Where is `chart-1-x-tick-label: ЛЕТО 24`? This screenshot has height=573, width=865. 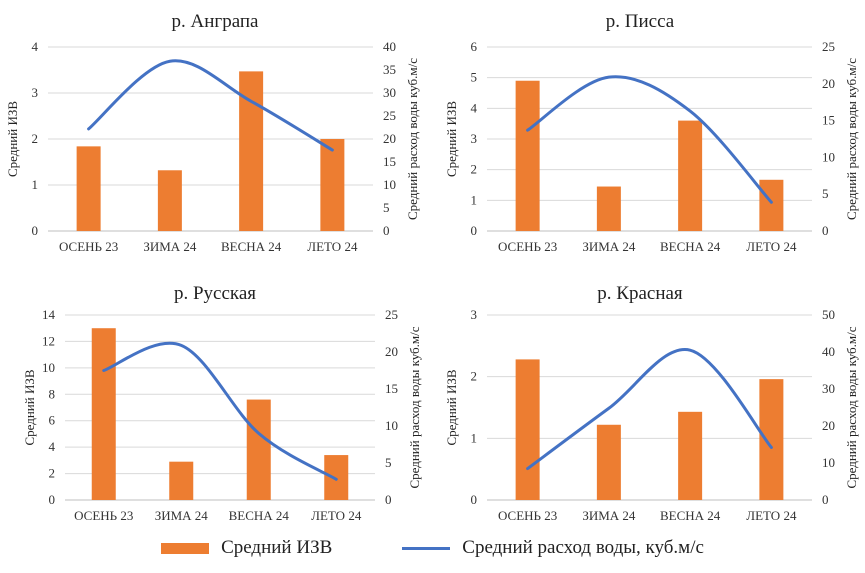
chart-1-x-tick-label: ЛЕТО 24 is located at coordinates (332, 246).